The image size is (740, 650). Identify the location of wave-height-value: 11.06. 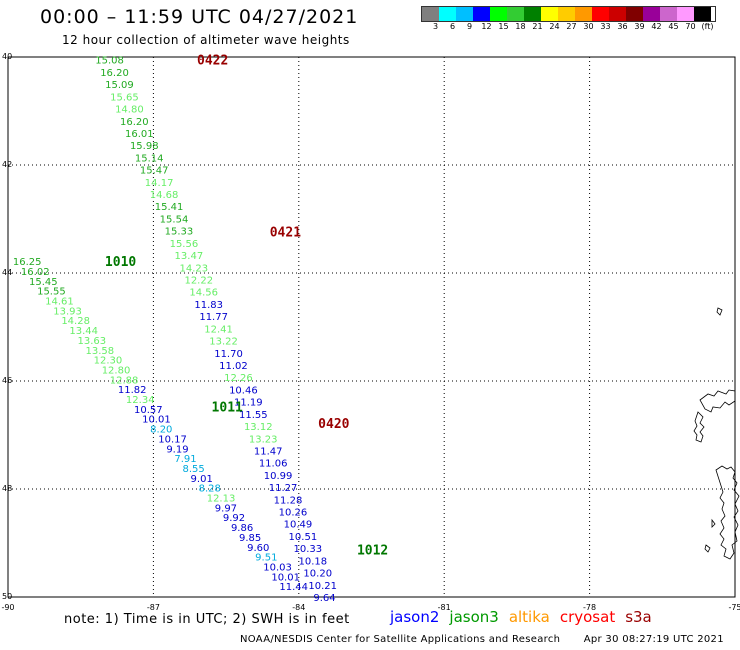
(273, 464).